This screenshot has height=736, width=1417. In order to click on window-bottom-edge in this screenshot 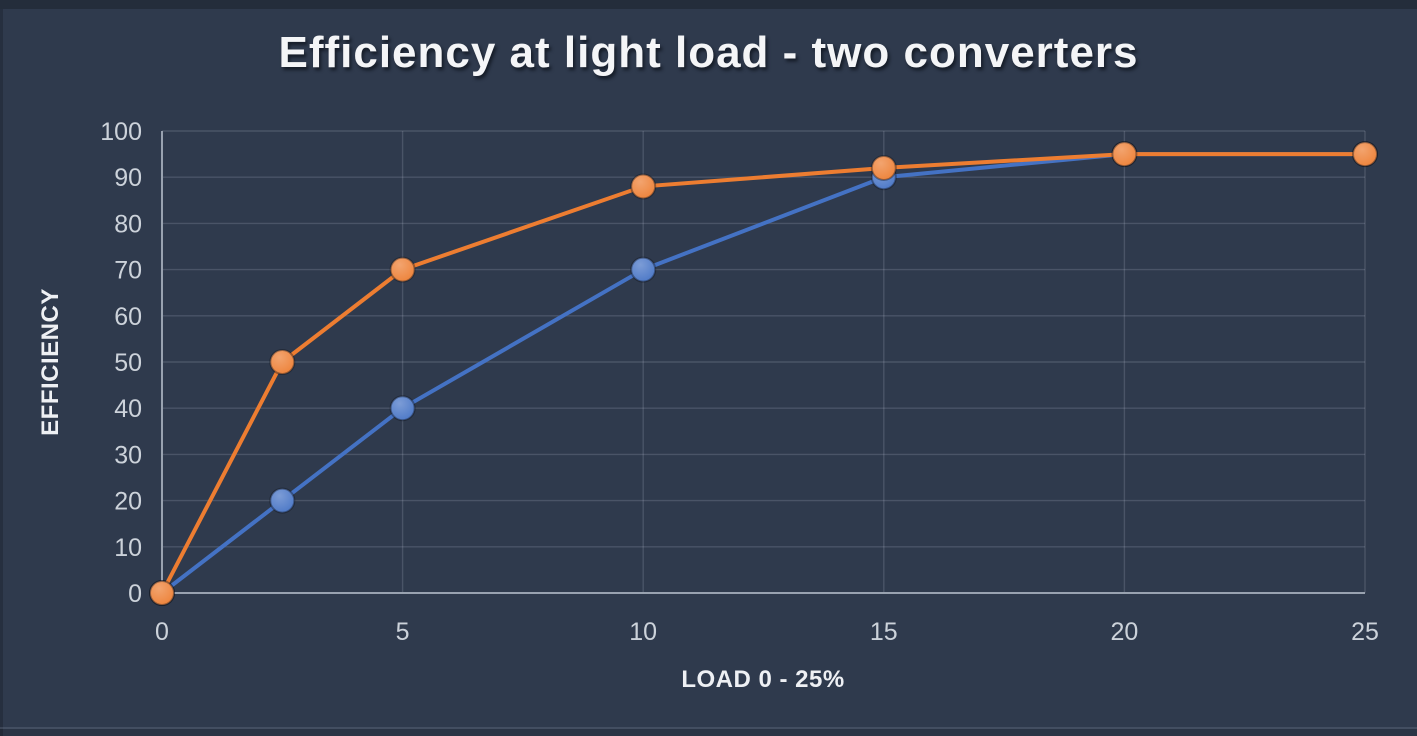, I will do `click(708, 731)`.